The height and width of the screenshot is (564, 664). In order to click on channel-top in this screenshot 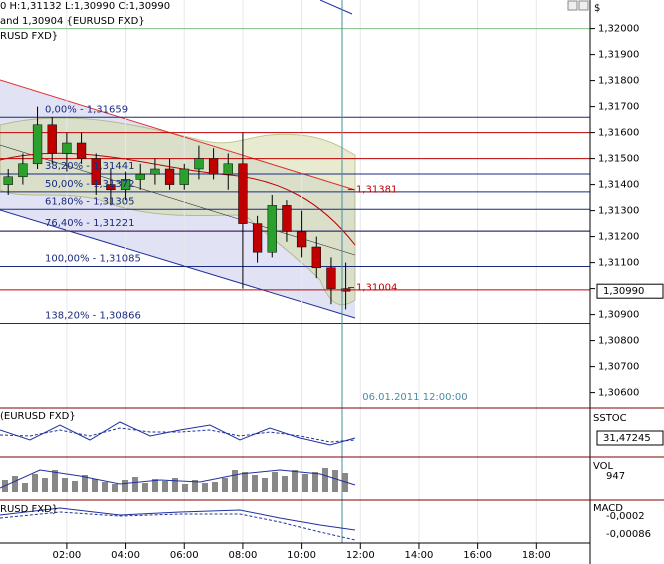, I will do `click(178, 135)`.